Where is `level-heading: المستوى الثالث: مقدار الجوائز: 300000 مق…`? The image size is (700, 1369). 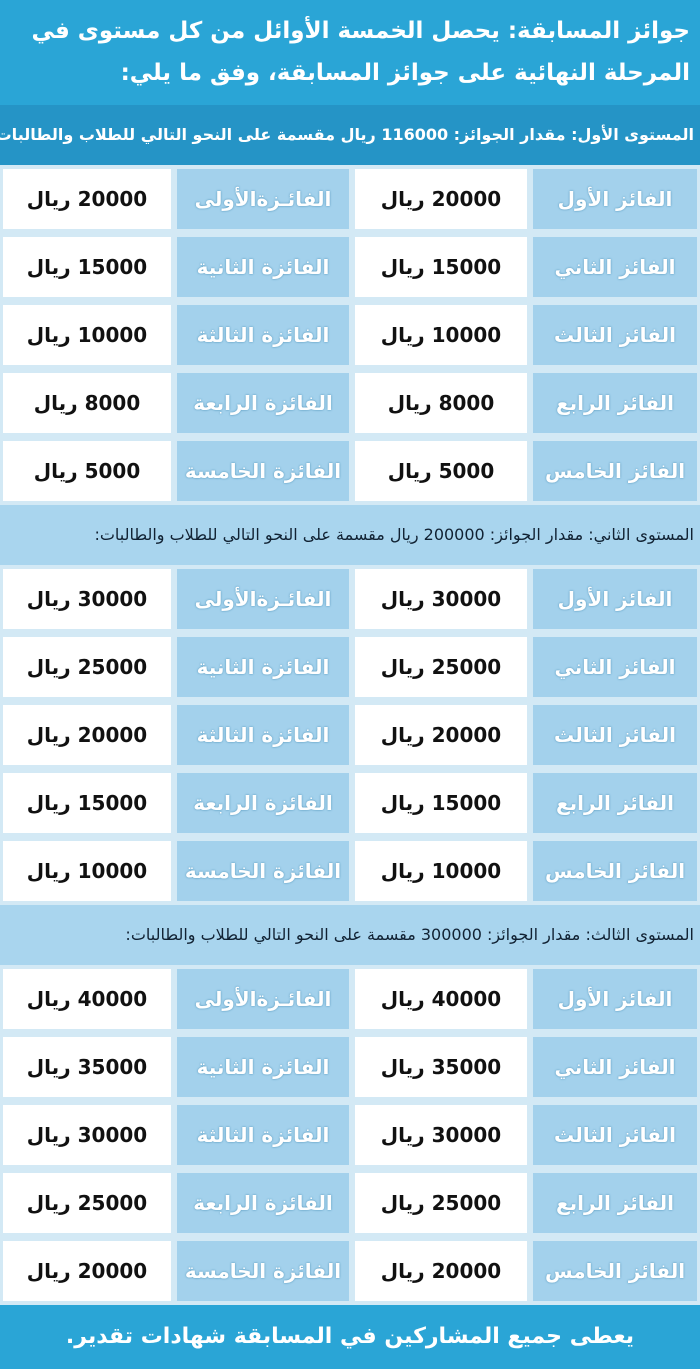 level-heading: المستوى الثالث: مقدار الجوائز: 300000 مق… is located at coordinates (350, 935).